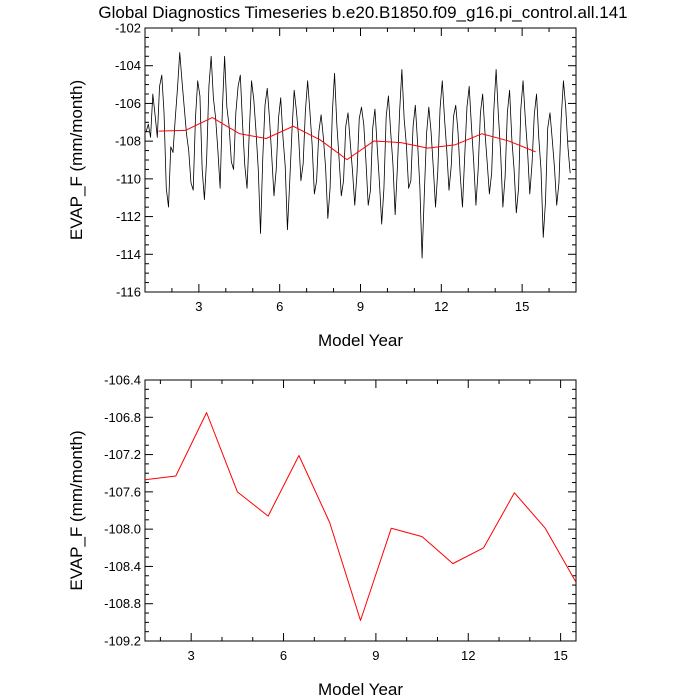 The width and height of the screenshot is (700, 700). Describe the element at coordinates (122, 491) in the screenshot. I see `y-tick-label: -107.6` at that location.